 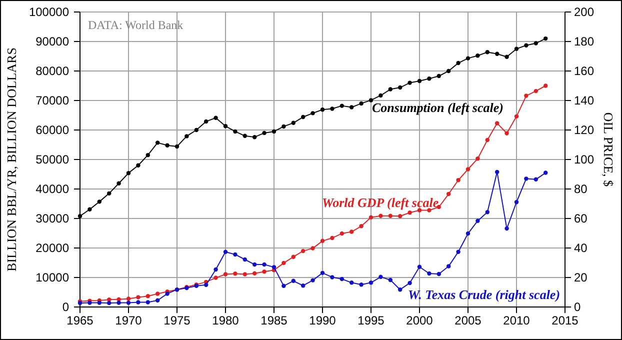 I want to click on y2-tick-label: 60, so click(x=581, y=218).